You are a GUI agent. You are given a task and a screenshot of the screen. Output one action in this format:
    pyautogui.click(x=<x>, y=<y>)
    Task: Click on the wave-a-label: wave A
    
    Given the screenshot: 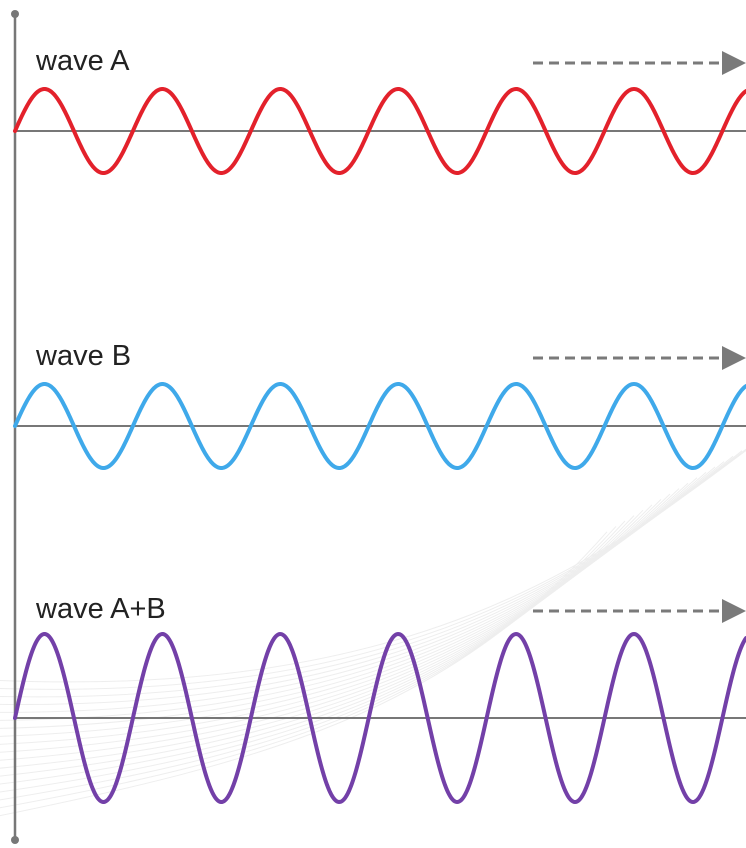 What is the action you would take?
    pyautogui.click(x=82, y=61)
    